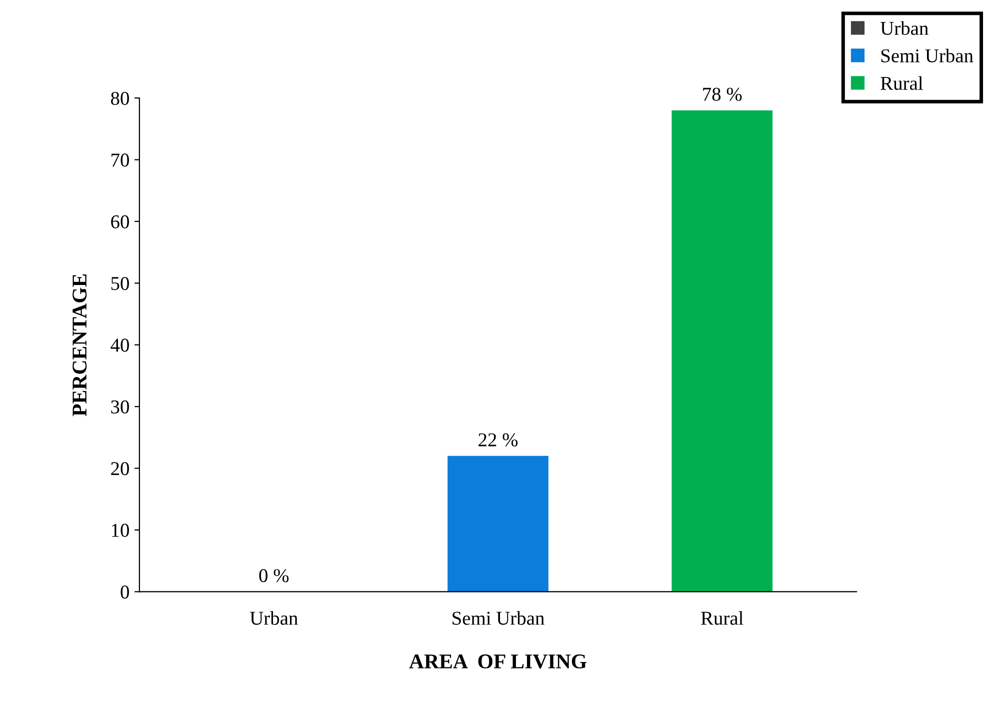 This screenshot has height=726, width=996. I want to click on data-label: 0 %, so click(274, 575).